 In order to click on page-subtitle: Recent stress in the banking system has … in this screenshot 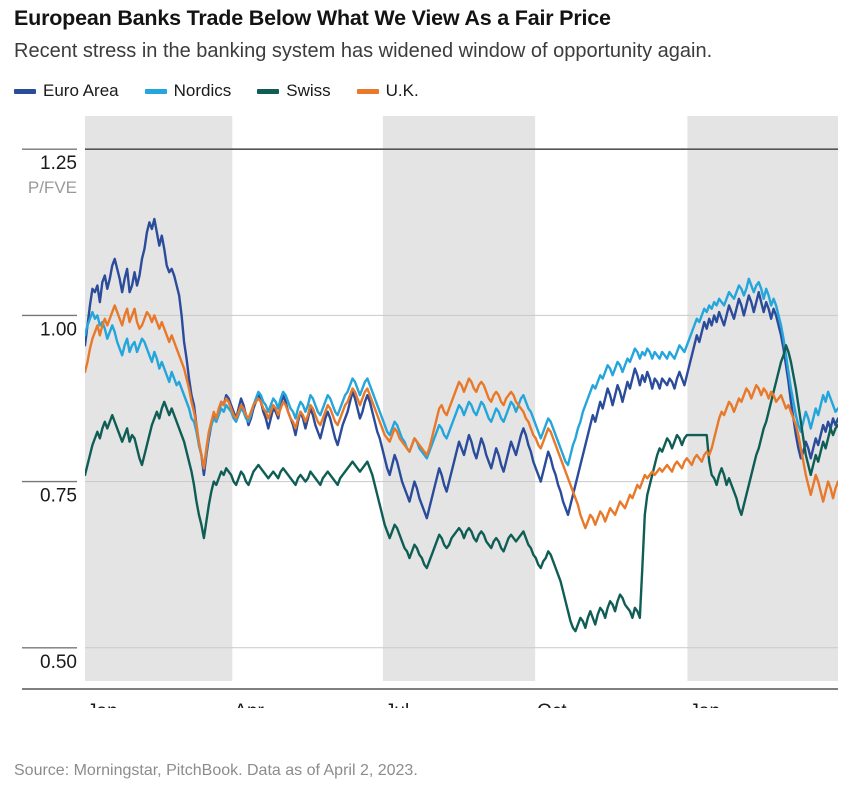, I will do `click(363, 51)`.